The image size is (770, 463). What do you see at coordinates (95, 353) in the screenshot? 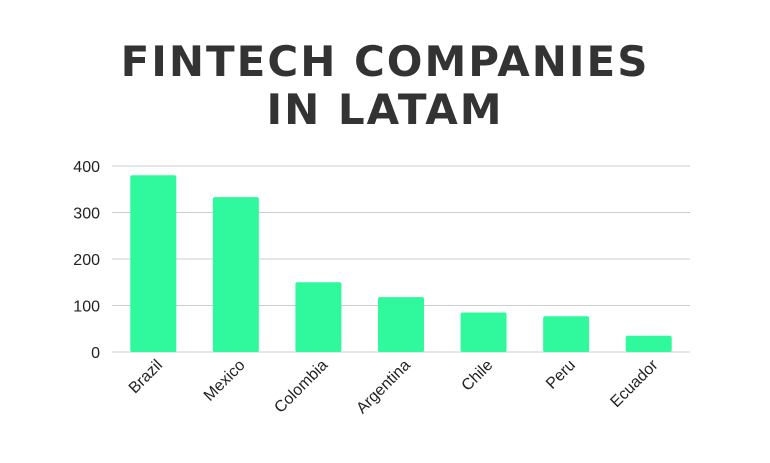
I see `y-tick-label: 0` at bounding box center [95, 353].